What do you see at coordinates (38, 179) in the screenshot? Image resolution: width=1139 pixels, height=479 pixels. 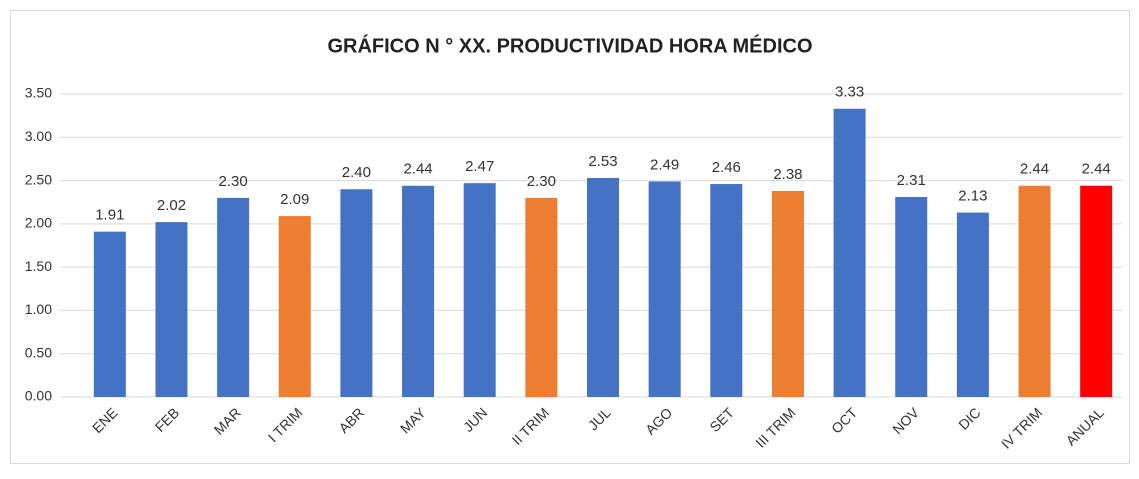 I see `y-tick-label: 2.50` at bounding box center [38, 179].